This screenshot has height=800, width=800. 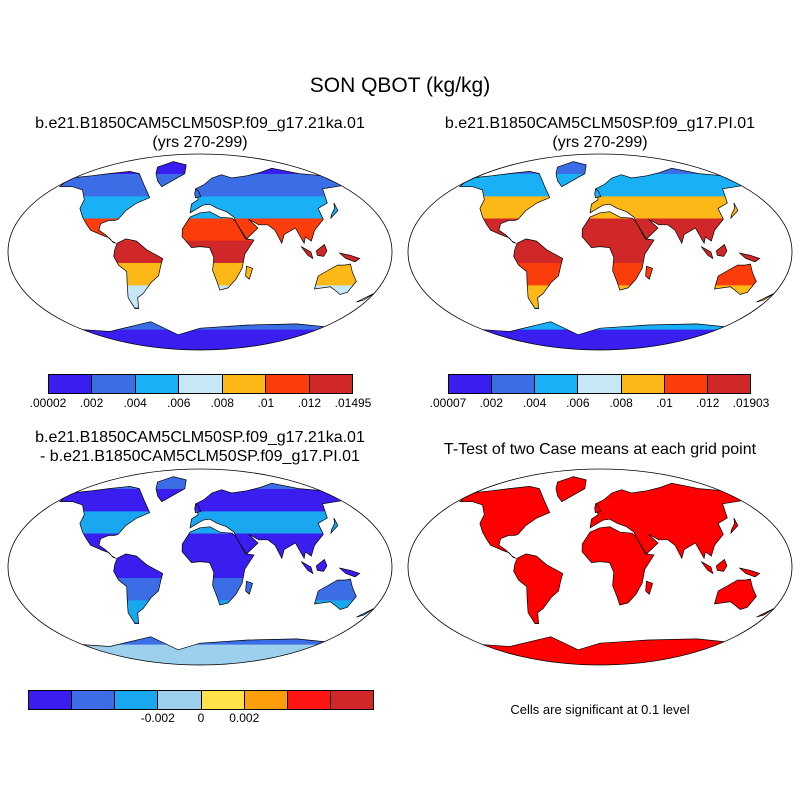 I want to click on significance-note: Cells are significant at 0.1 level, so click(x=600, y=709).